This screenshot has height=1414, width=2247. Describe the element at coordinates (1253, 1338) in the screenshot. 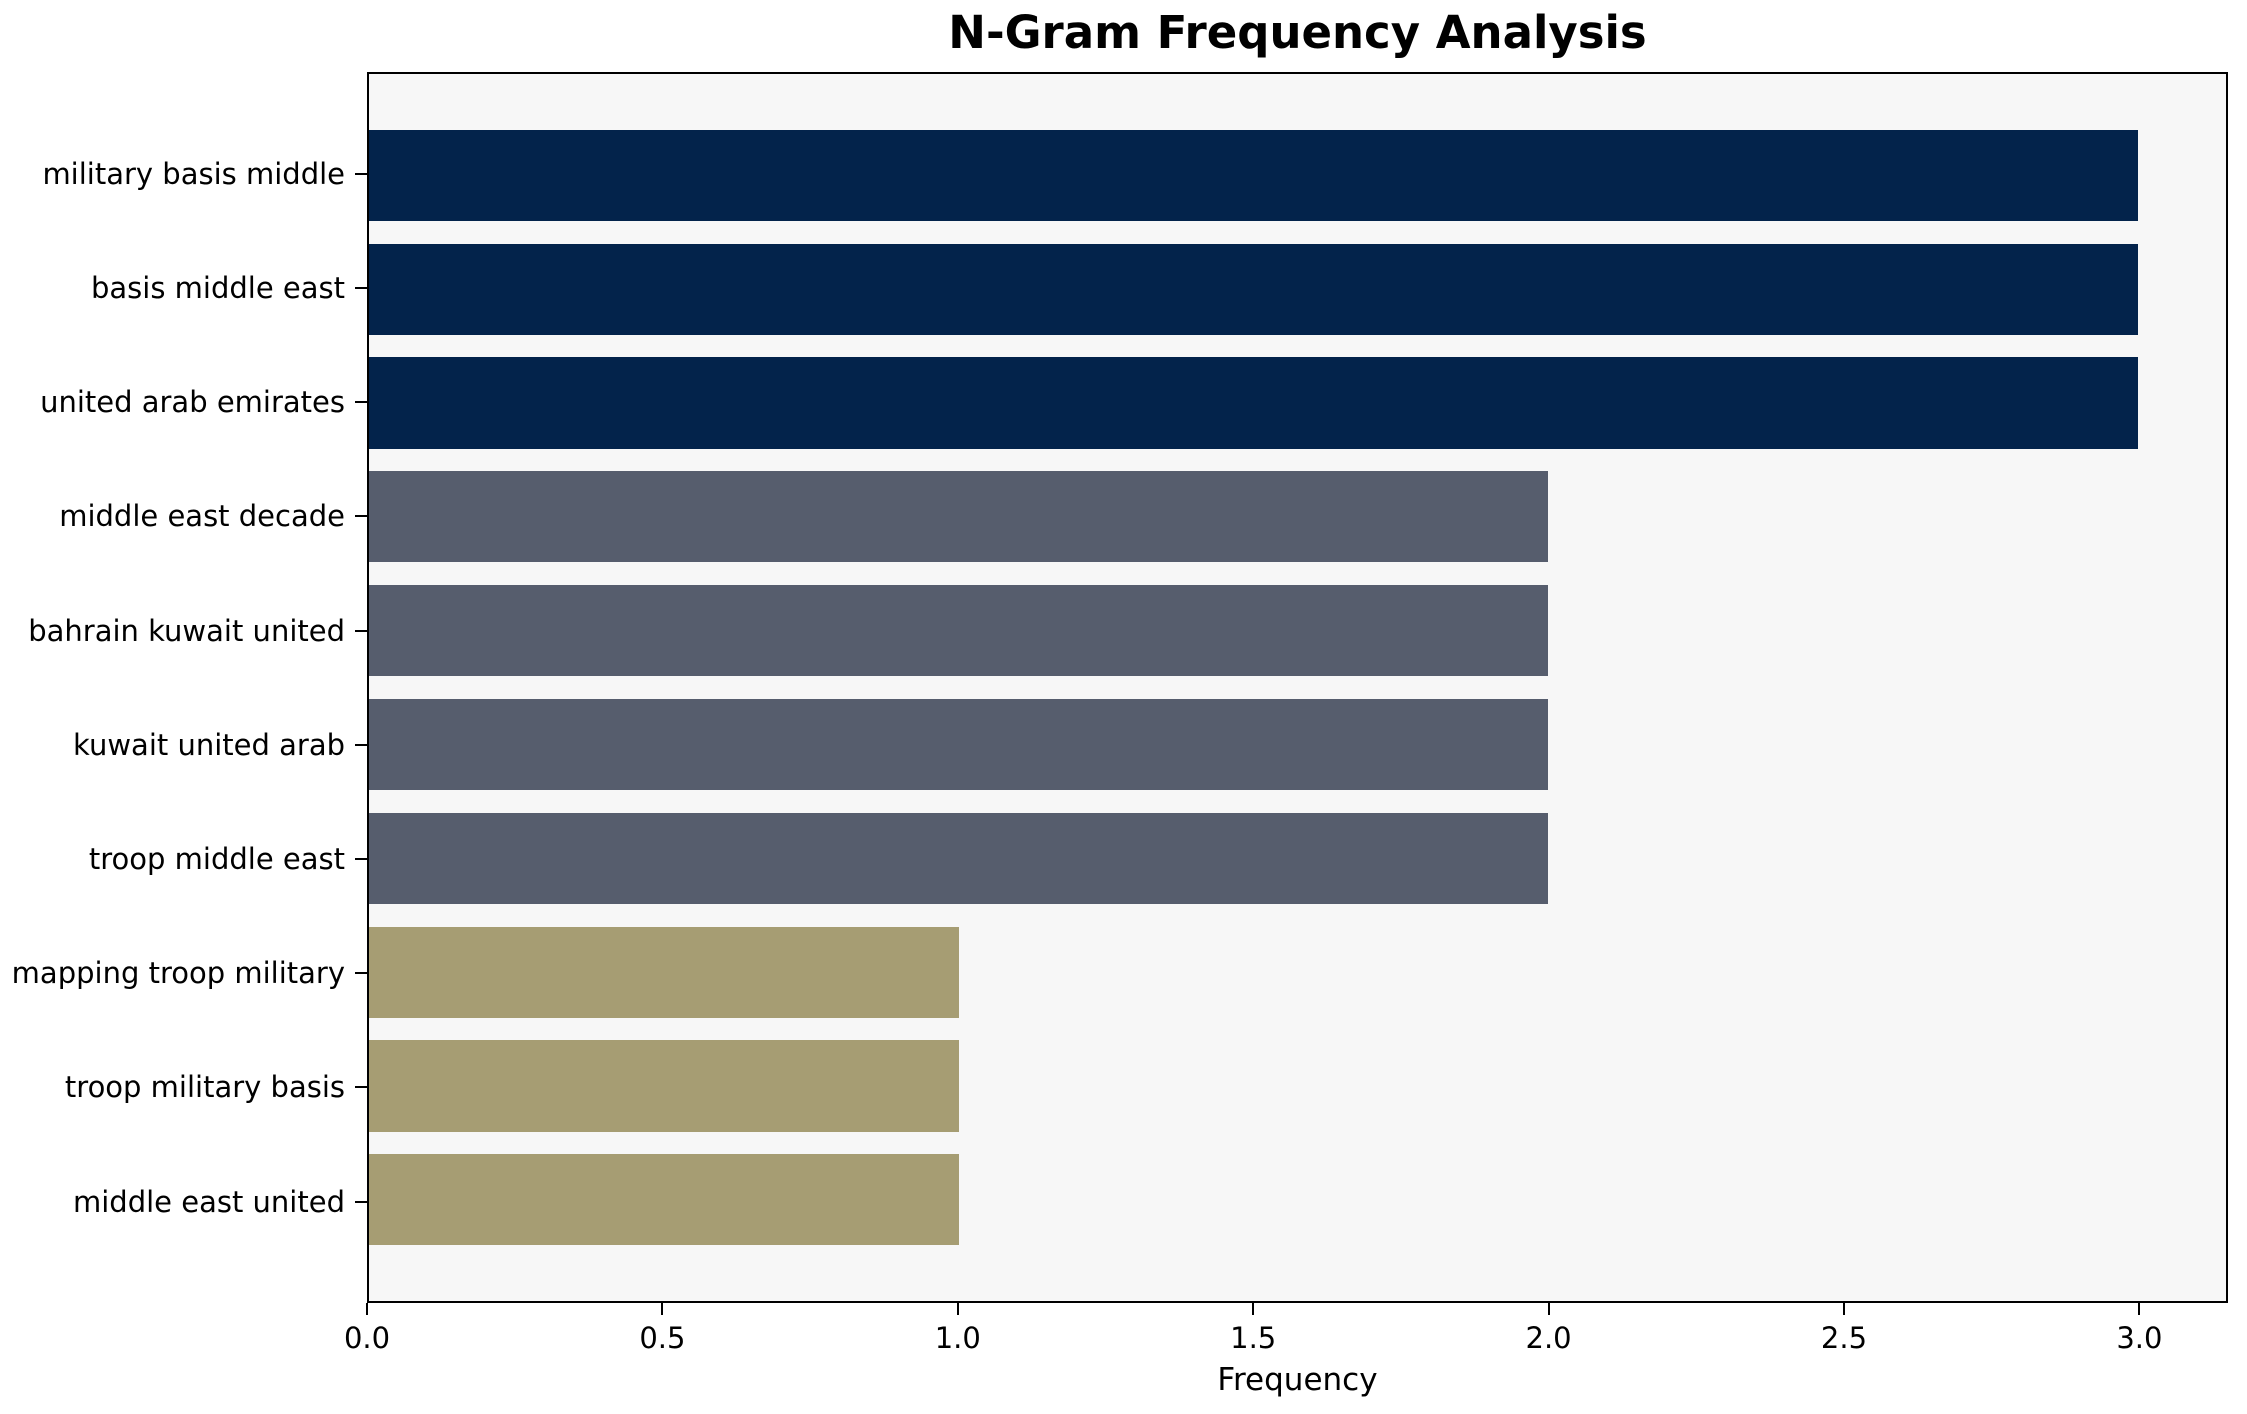

I see `x-tick-label: 1.5` at that location.